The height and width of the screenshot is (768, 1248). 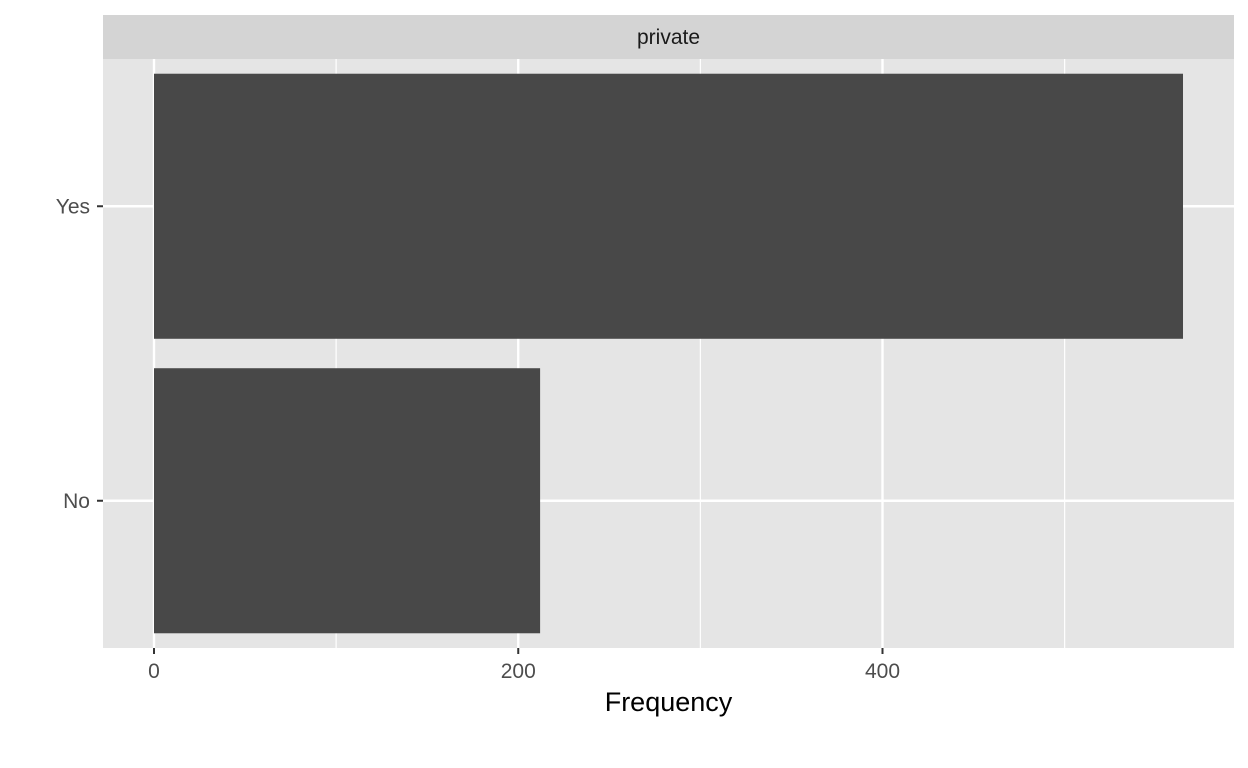 I want to click on bar-no, so click(x=347, y=501).